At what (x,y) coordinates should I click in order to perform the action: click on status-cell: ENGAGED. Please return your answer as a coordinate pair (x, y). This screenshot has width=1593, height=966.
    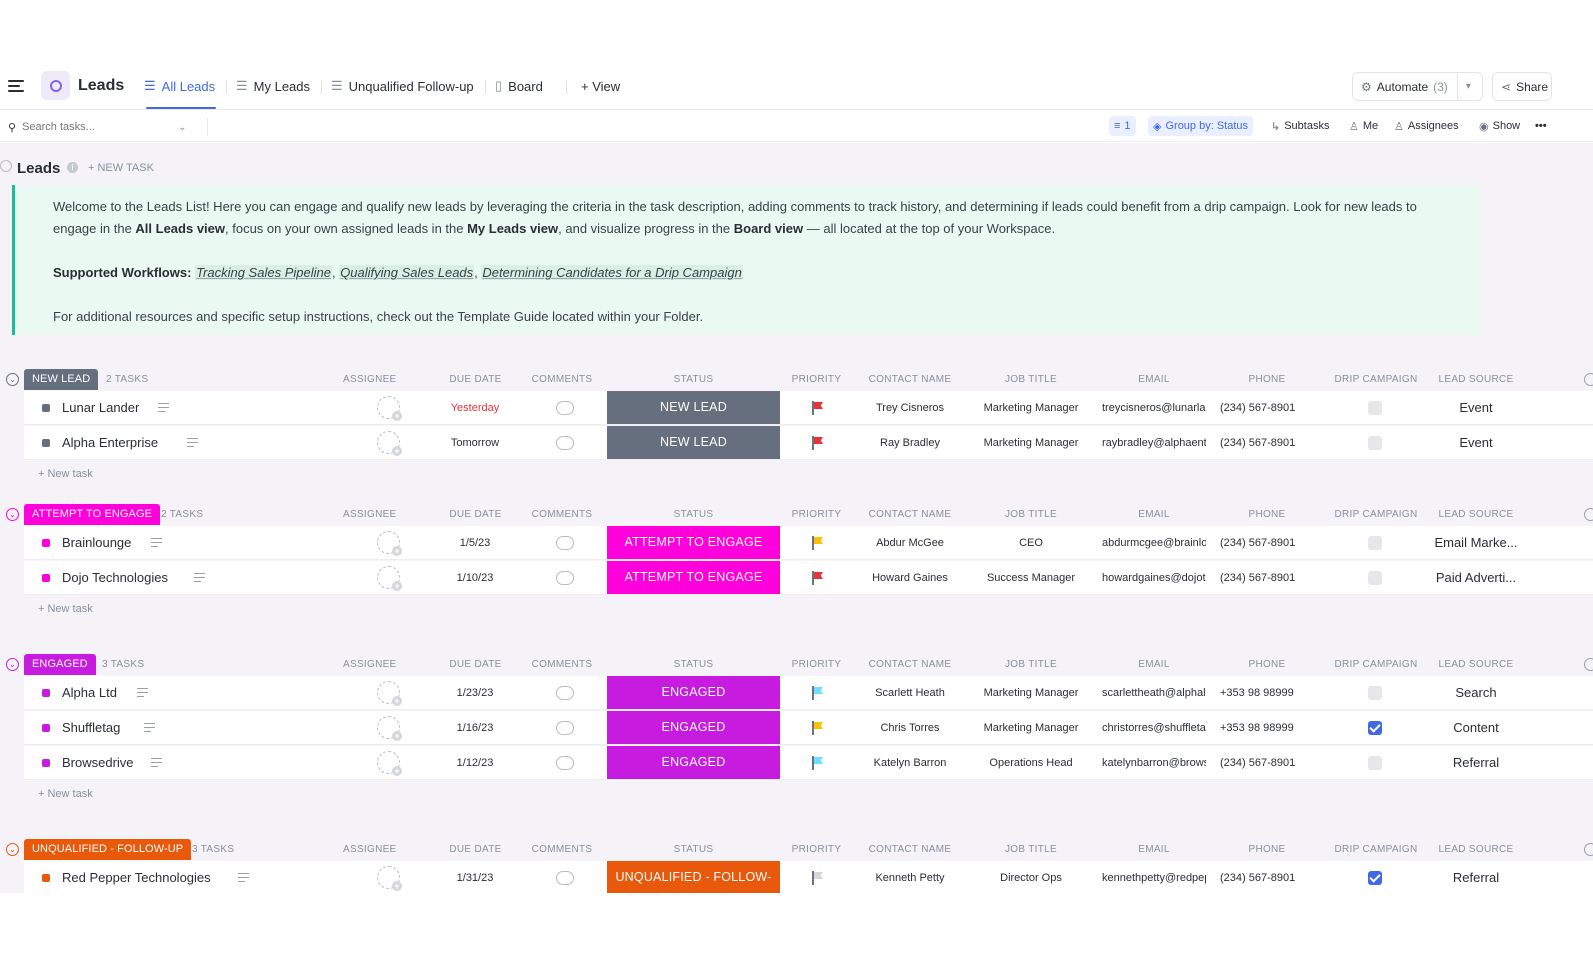
    Looking at the image, I should click on (693, 727).